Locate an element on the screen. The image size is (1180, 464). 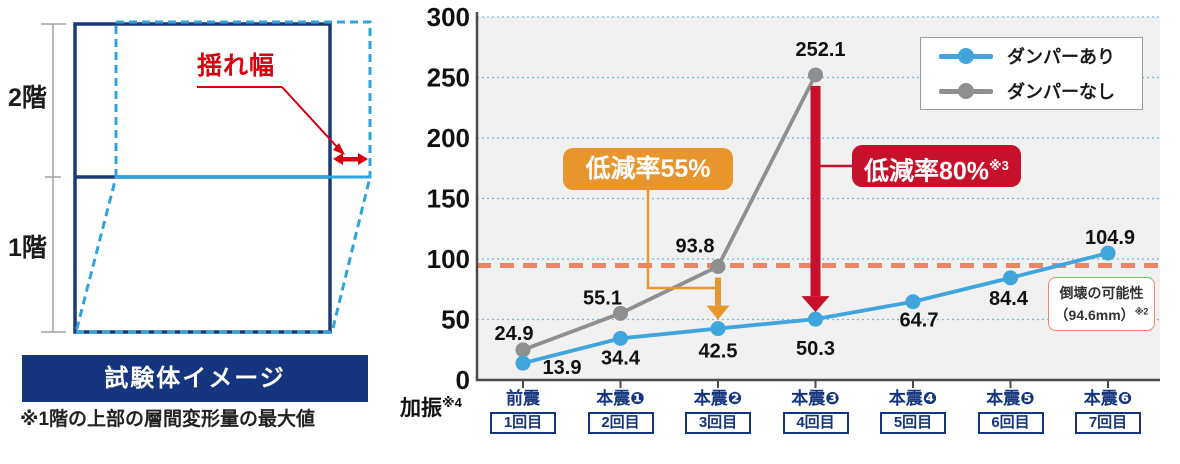
x-category-label: 本震❷ 3回目 is located at coordinates (718, 411).